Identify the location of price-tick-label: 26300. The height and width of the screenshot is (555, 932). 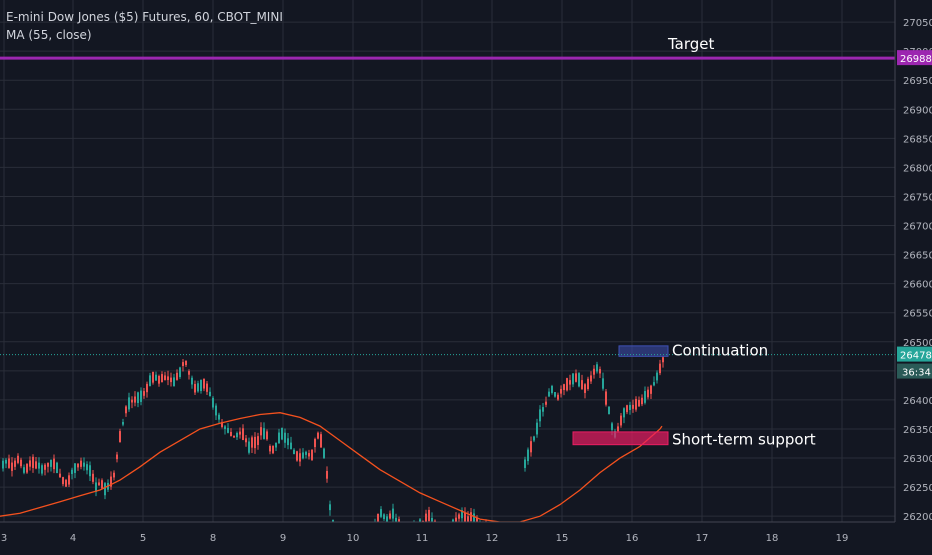
(917, 459).